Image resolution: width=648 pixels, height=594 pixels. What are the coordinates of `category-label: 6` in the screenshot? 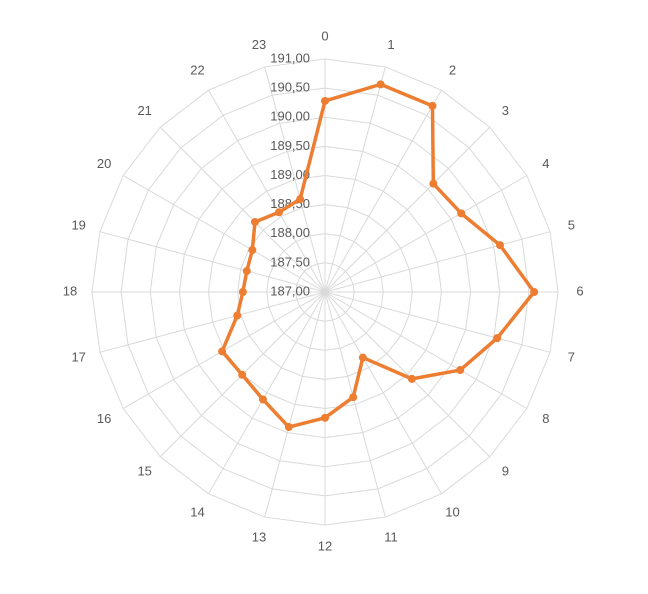 It's located at (579, 290).